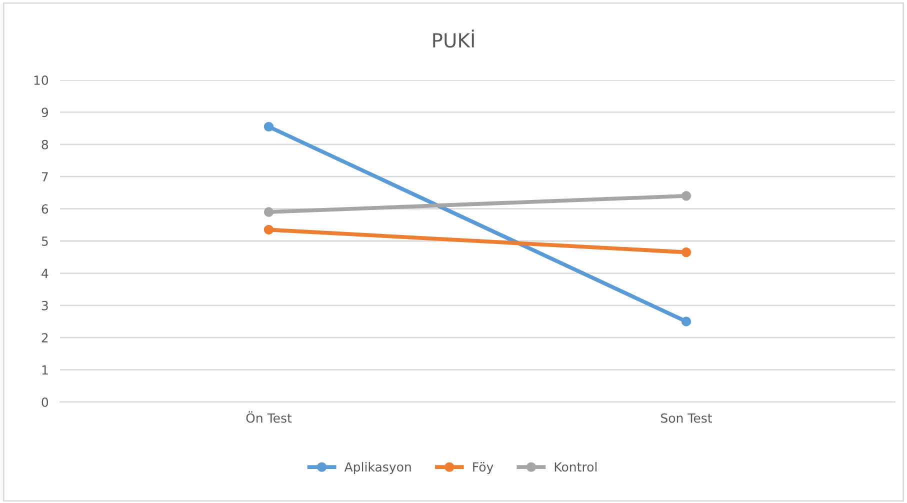  What do you see at coordinates (41, 80) in the screenshot?
I see `y-tick-label: 10` at bounding box center [41, 80].